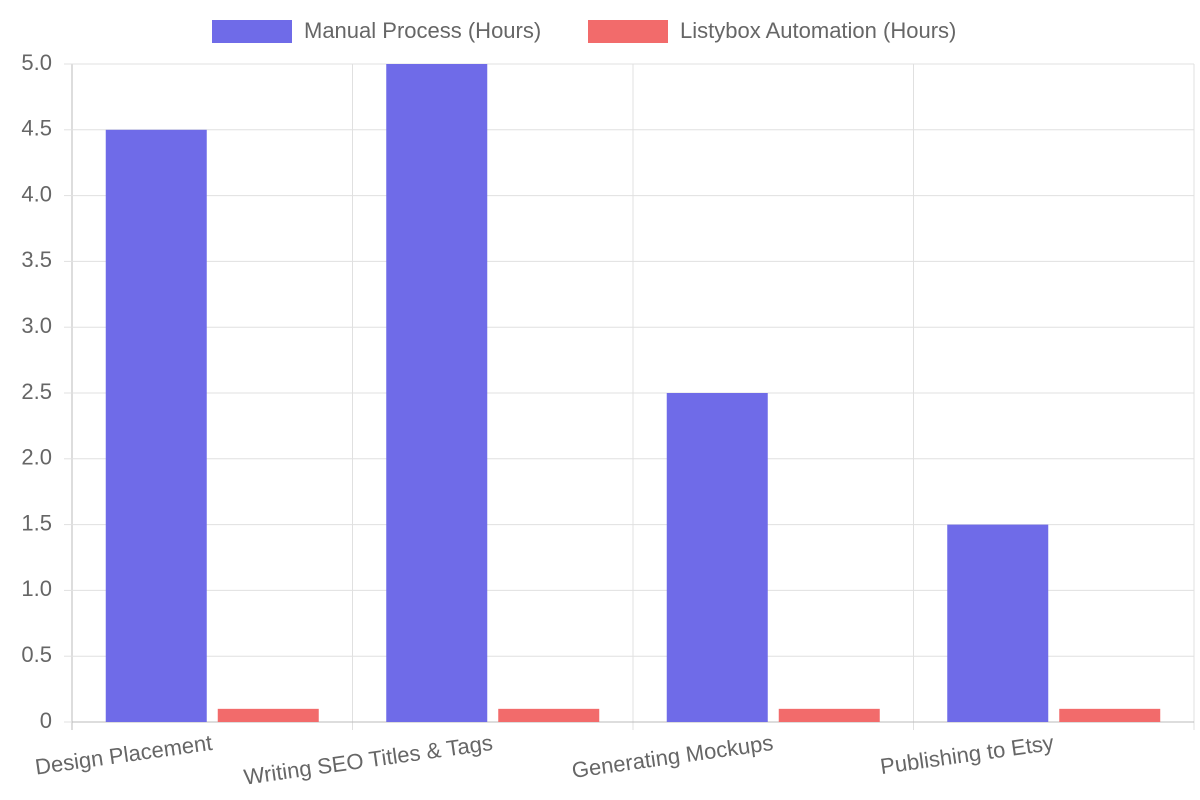 This screenshot has width=1200, height=800. Describe the element at coordinates (36, 325) in the screenshot. I see `y-tick-label: 3.0` at that location.